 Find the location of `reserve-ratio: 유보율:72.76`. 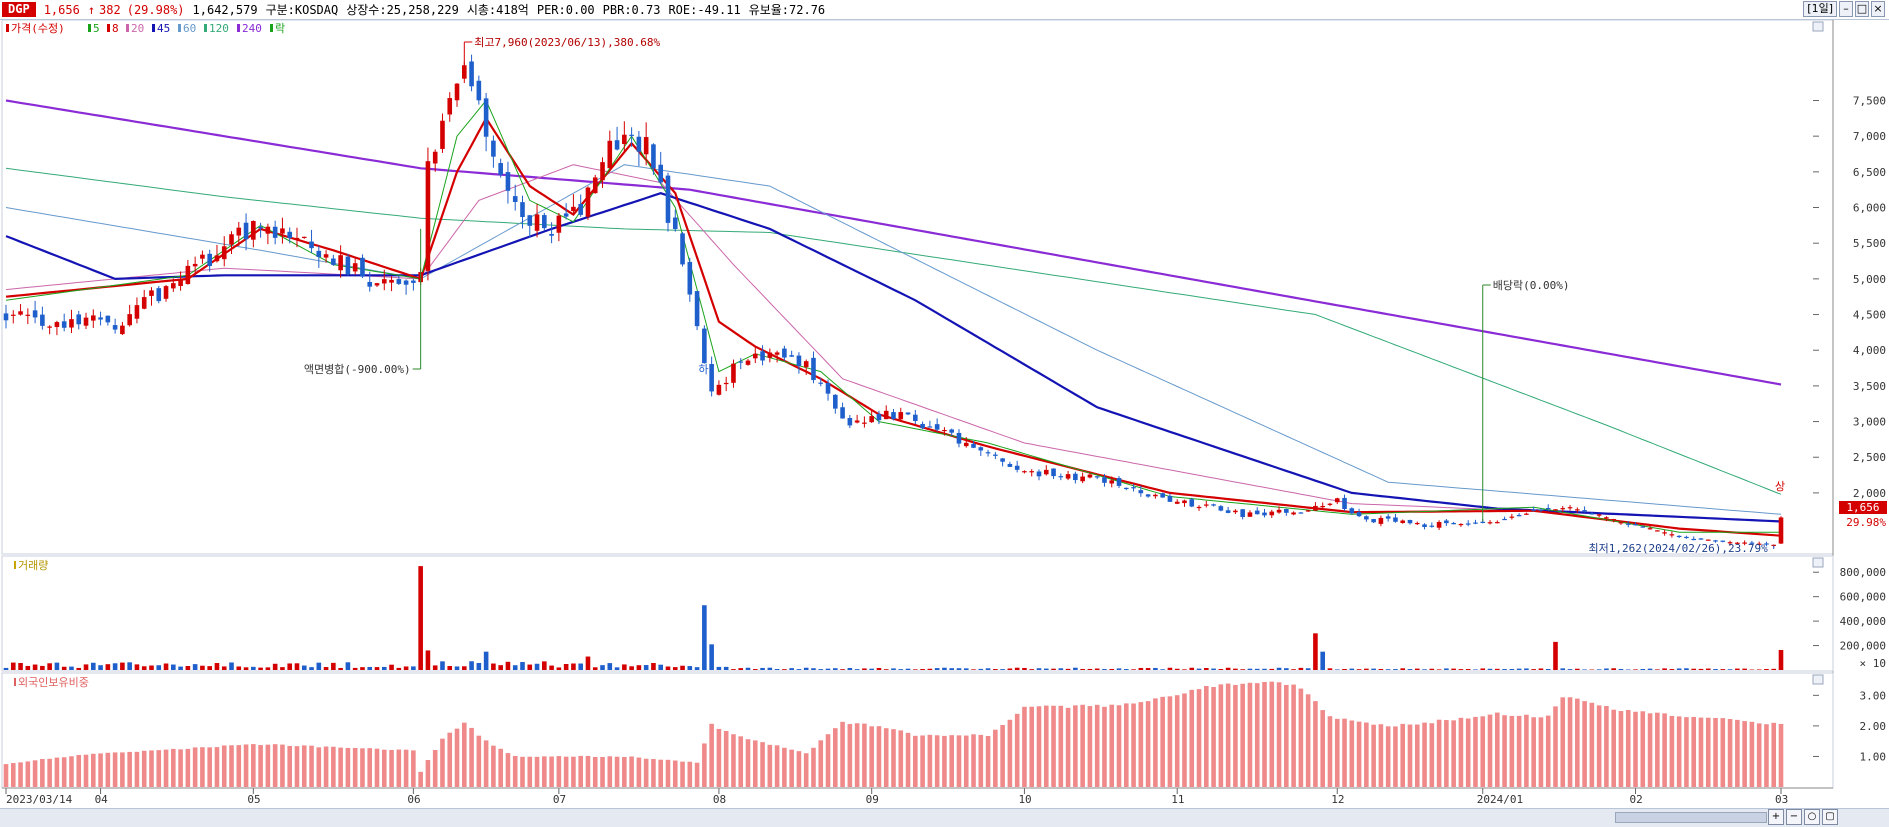

reserve-ratio: 유보율:72.76 is located at coordinates (787, 9).